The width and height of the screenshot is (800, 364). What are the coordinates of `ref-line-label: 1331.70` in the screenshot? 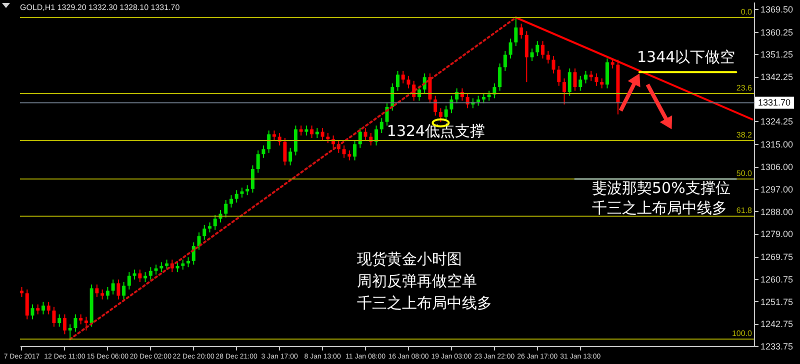 It's located at (774, 103).